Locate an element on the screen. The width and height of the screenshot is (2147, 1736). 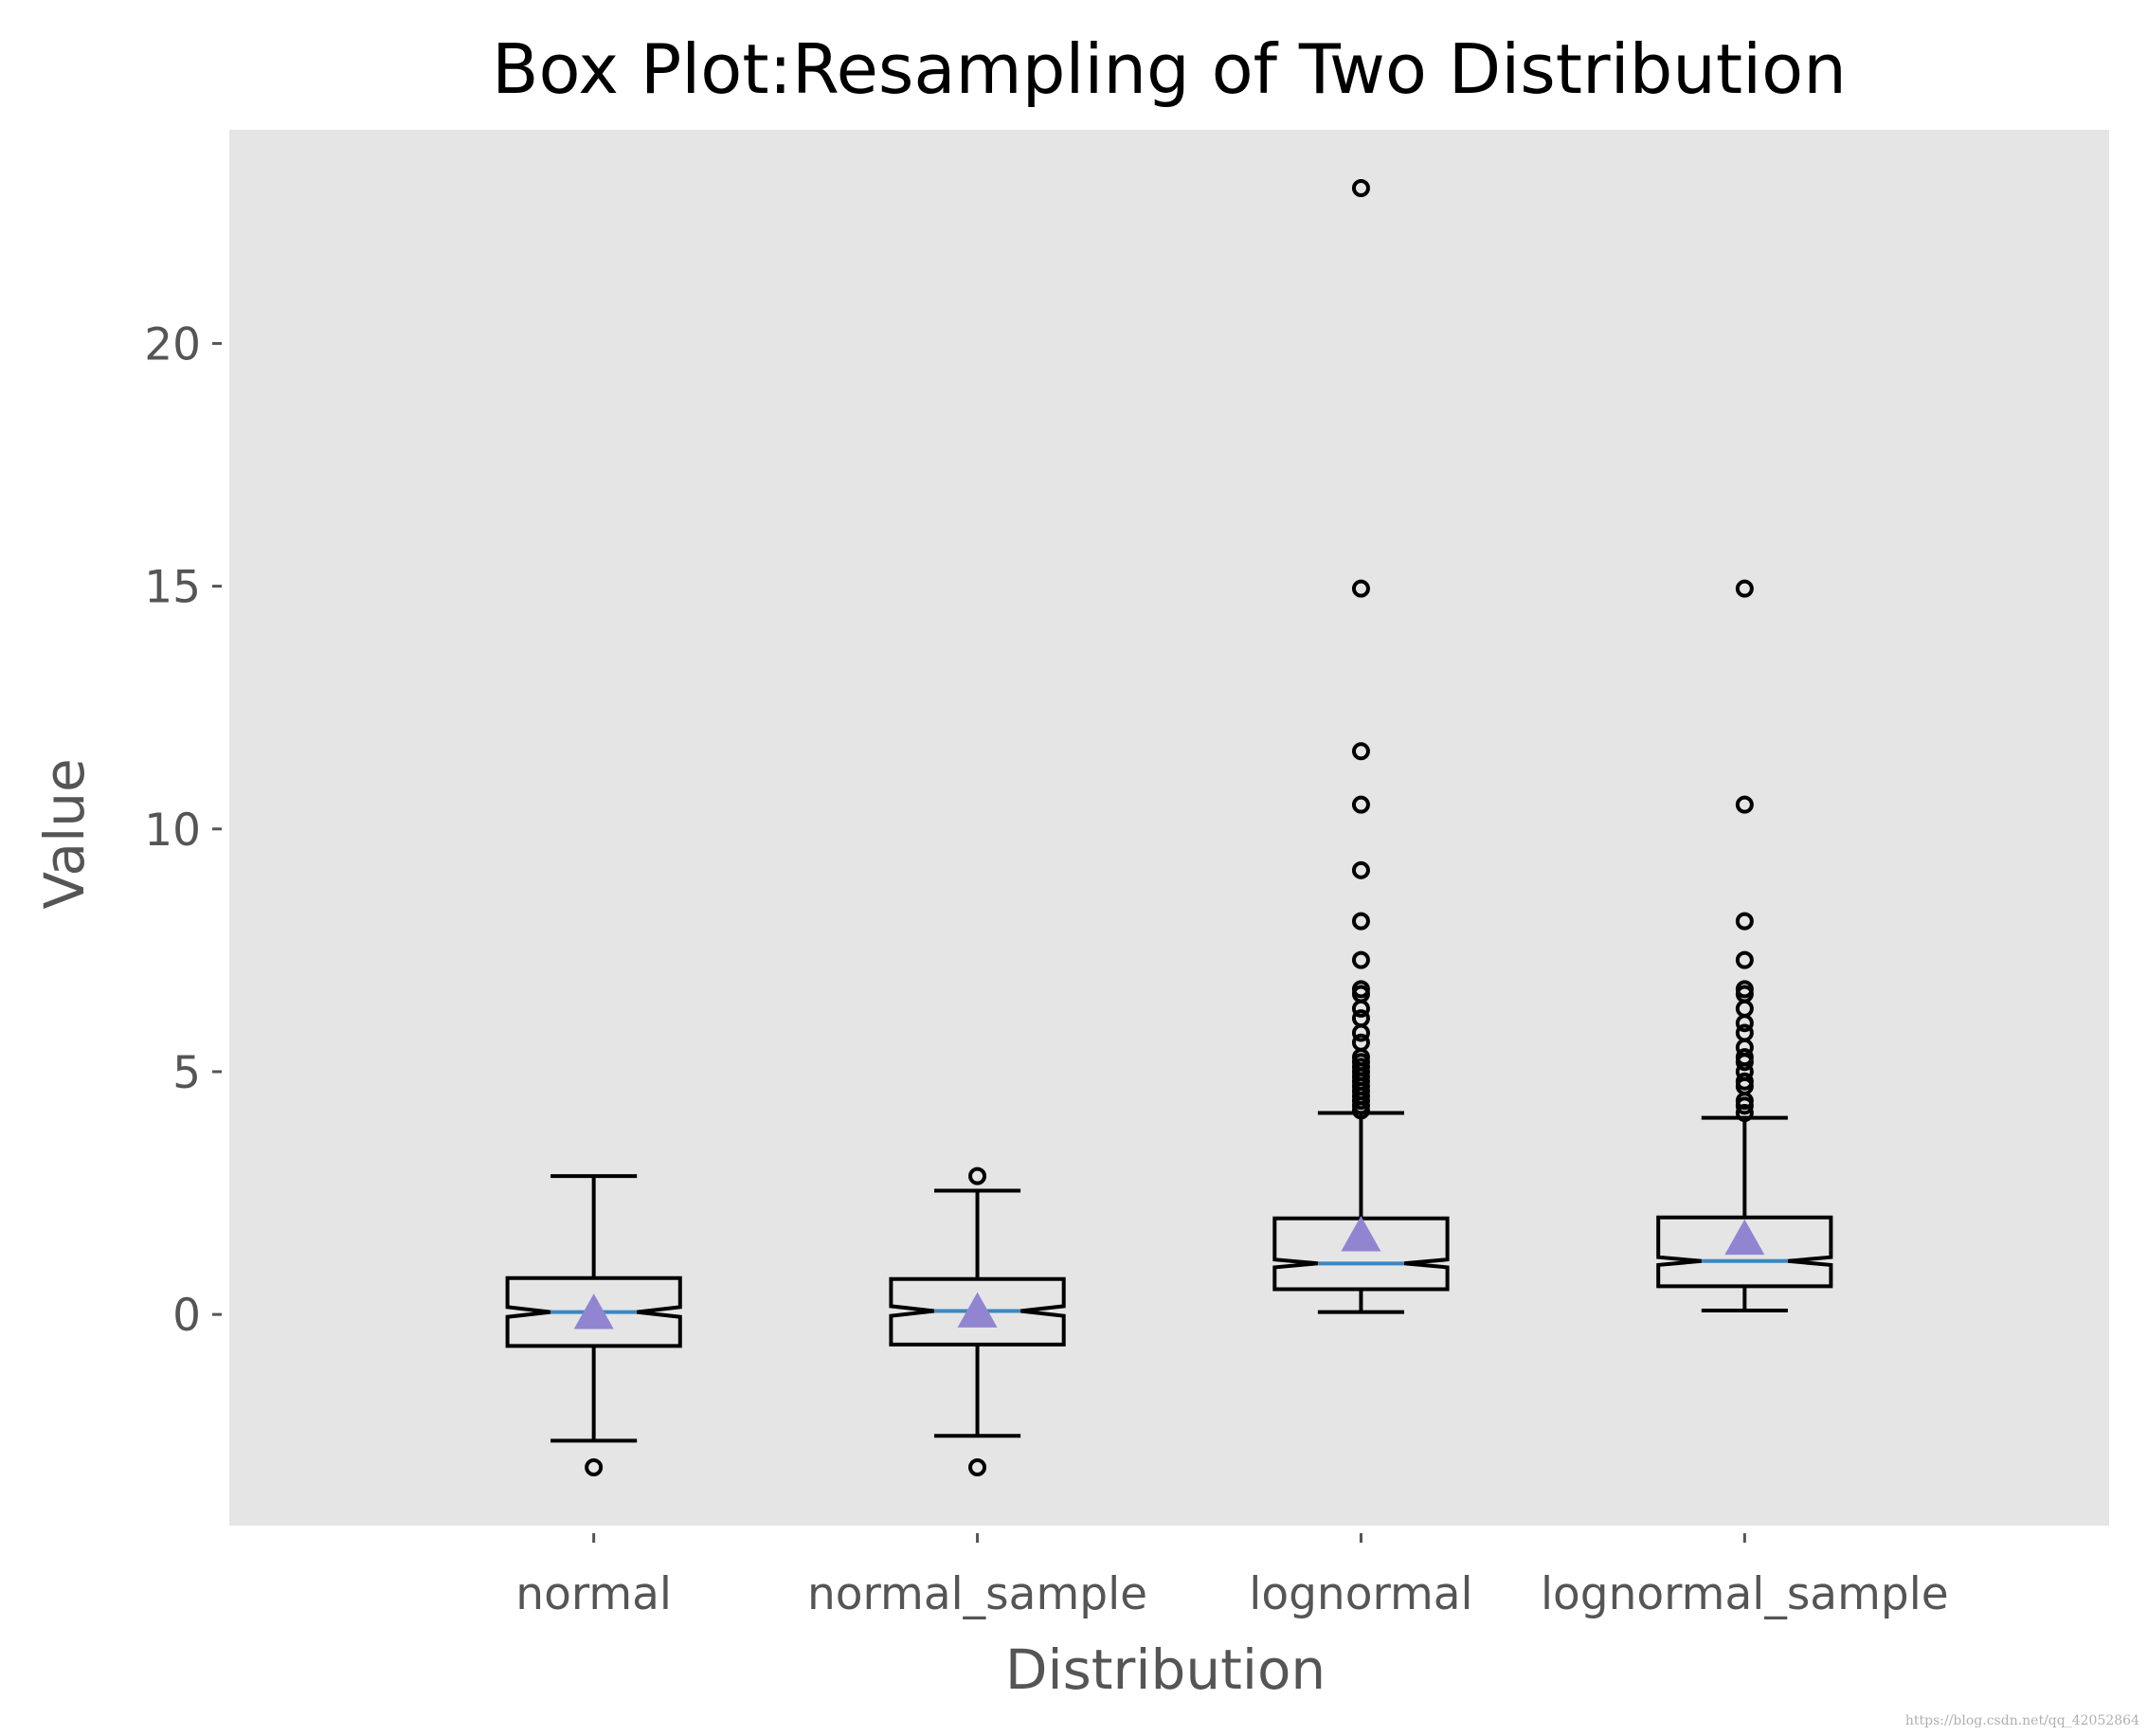
chart-title: Box Plot:Resampling of Two Distribution is located at coordinates (1169, 69).